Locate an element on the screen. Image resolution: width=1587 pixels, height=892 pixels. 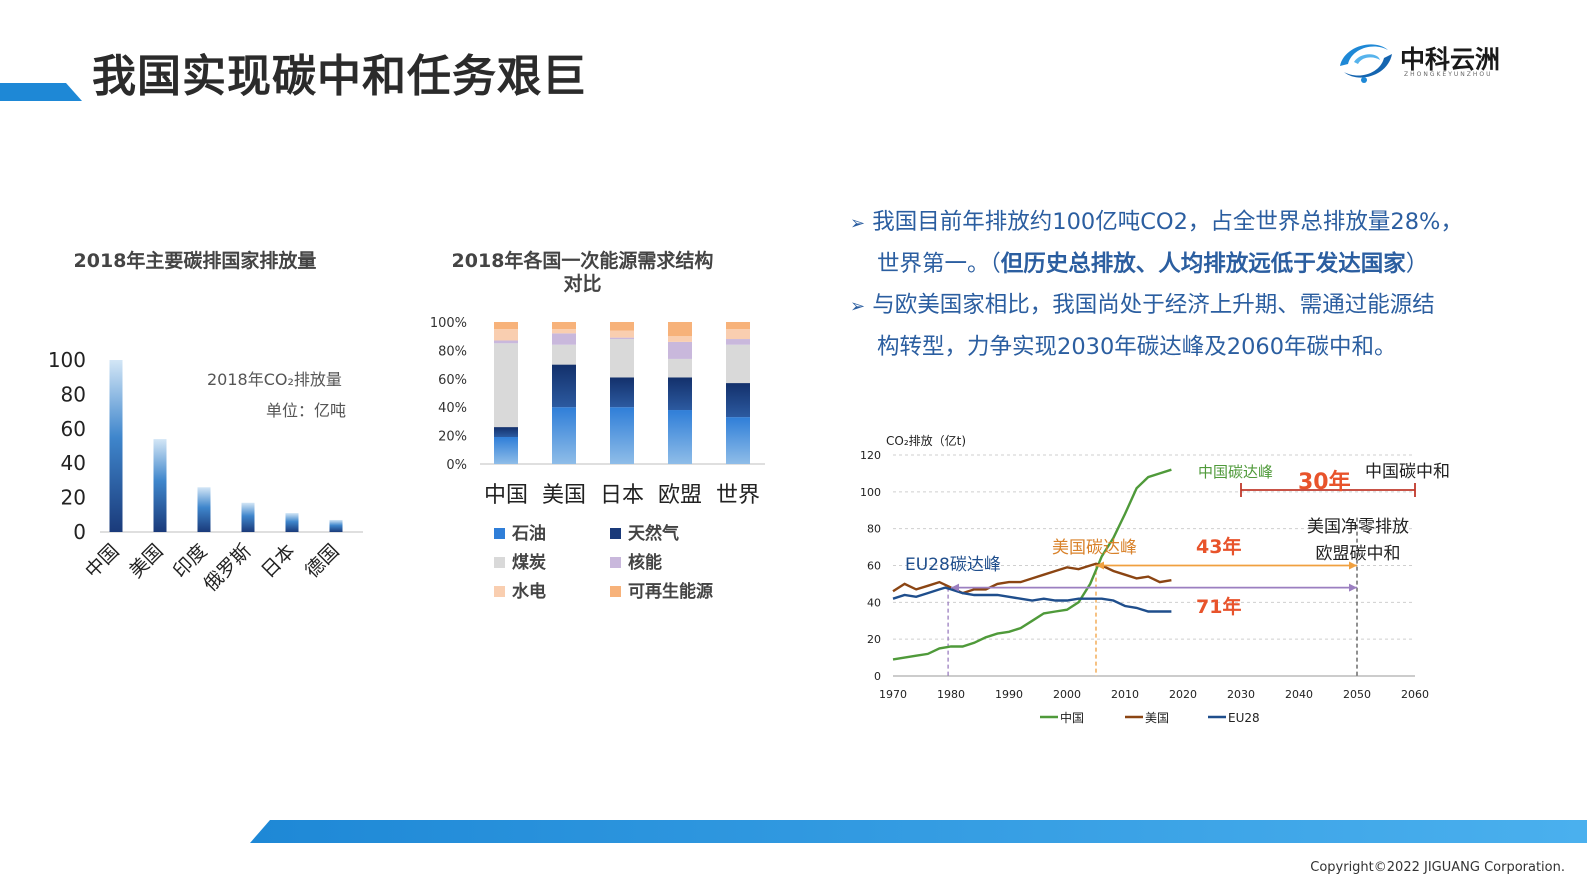
bullet-1-line1: ➢ 我国目前年排放约100亿吨CO2，占全世界总排放量28%， is located at coordinates (1156, 220).